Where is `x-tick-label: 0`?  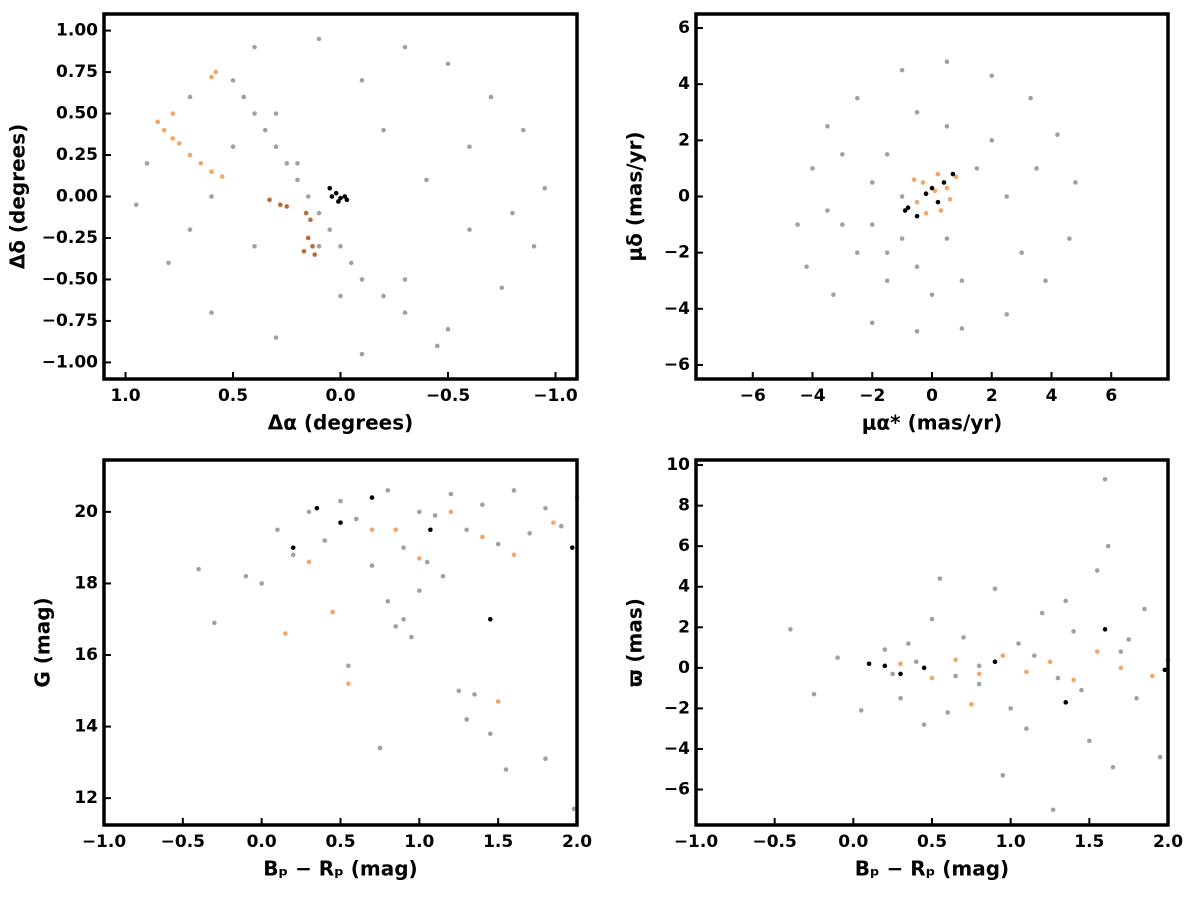
x-tick-label: 0 is located at coordinates (932, 396).